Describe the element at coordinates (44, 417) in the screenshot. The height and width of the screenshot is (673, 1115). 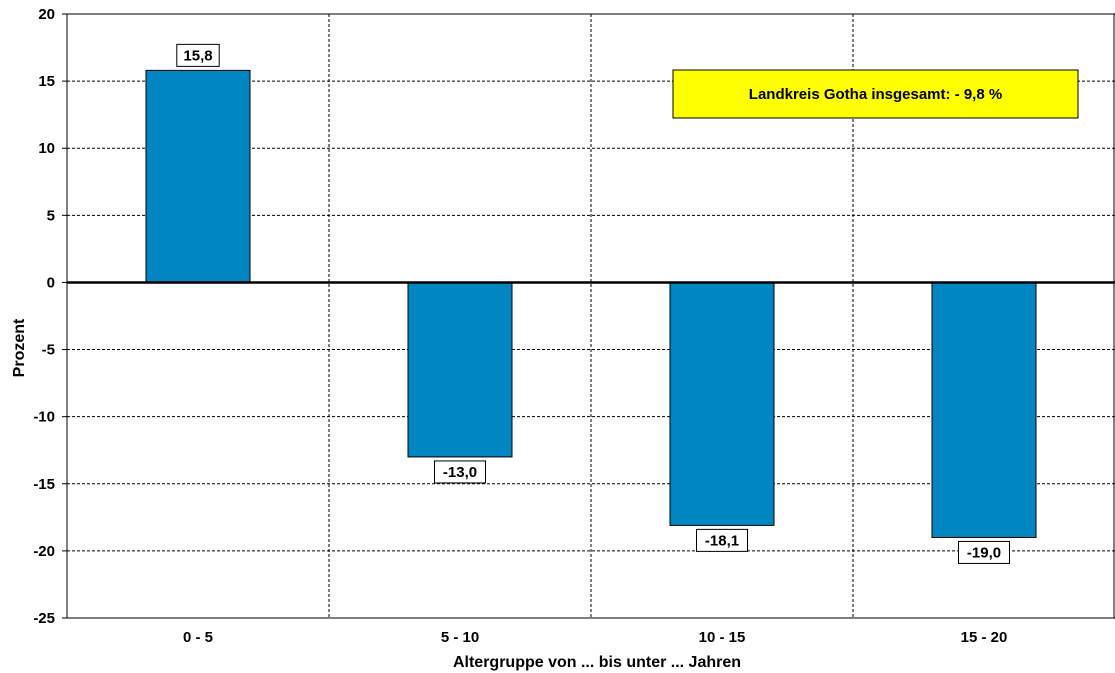
I see `y-tick-label: -10` at that location.